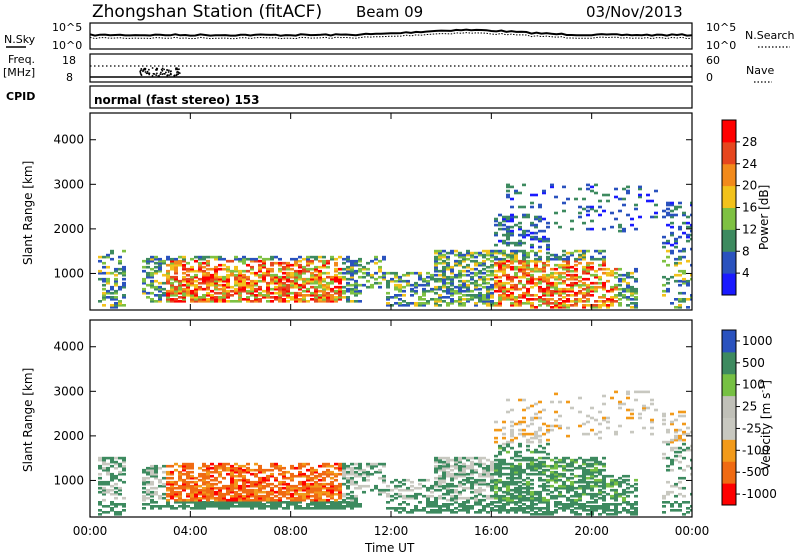 This screenshot has height=554, width=800. Describe the element at coordinates (28, 213) in the screenshot. I see `power-ylabel: Slant Range [km]` at that location.